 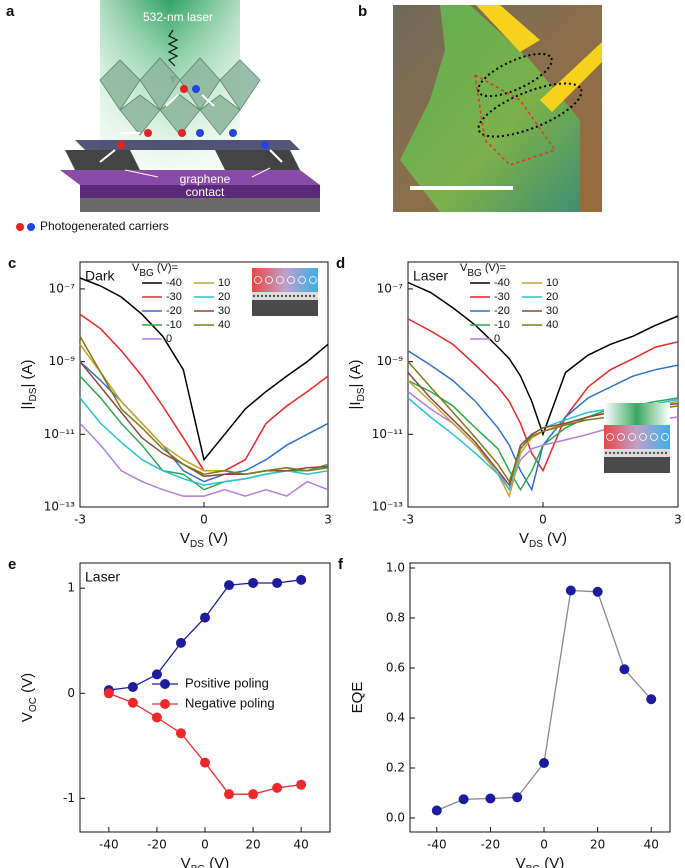 What do you see at coordinates (205, 192) in the screenshot?
I see `contact-label: contact` at bounding box center [205, 192].